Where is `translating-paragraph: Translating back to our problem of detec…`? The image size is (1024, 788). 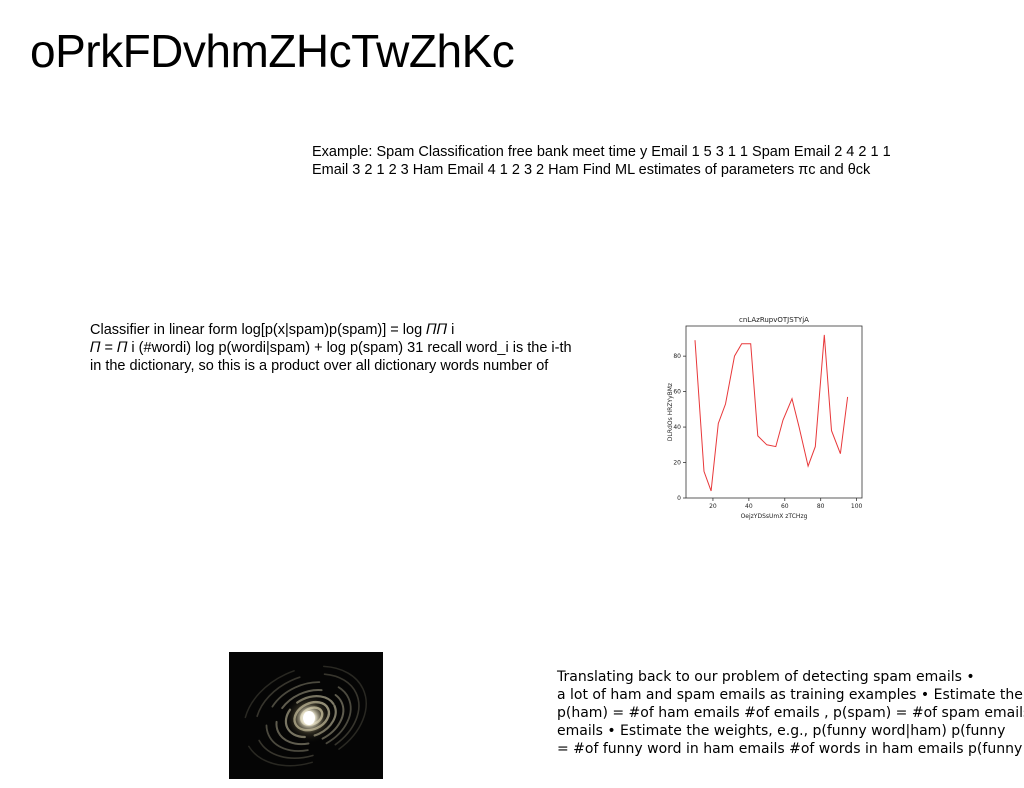
translating-paragraph: Translating back to our problem of detec… is located at coordinates (790, 713).